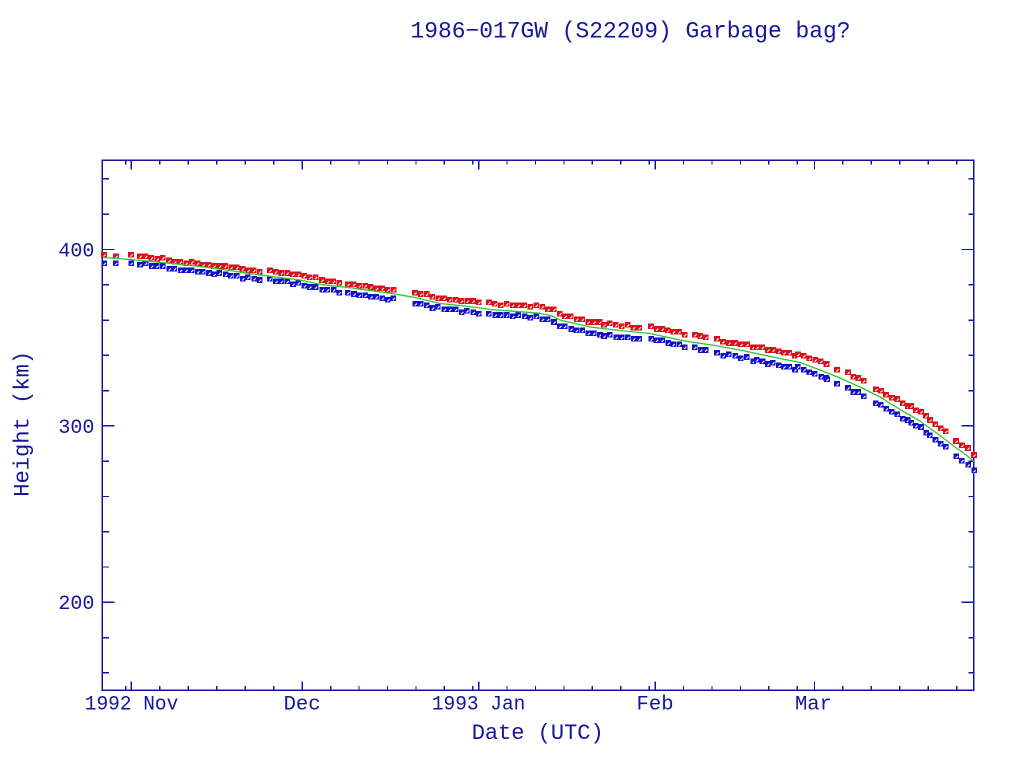 The image size is (1024, 768). What do you see at coordinates (132, 705) in the screenshot?
I see `svg-text: 1992 Nov` at bounding box center [132, 705].